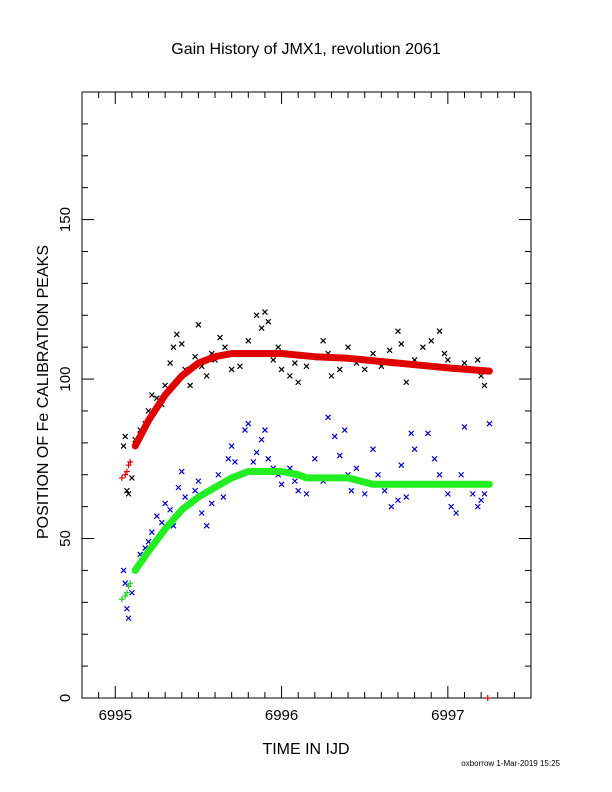 The image size is (612, 792). Describe the element at coordinates (281, 715) in the screenshot. I see `x-tick-label: 6996` at that location.